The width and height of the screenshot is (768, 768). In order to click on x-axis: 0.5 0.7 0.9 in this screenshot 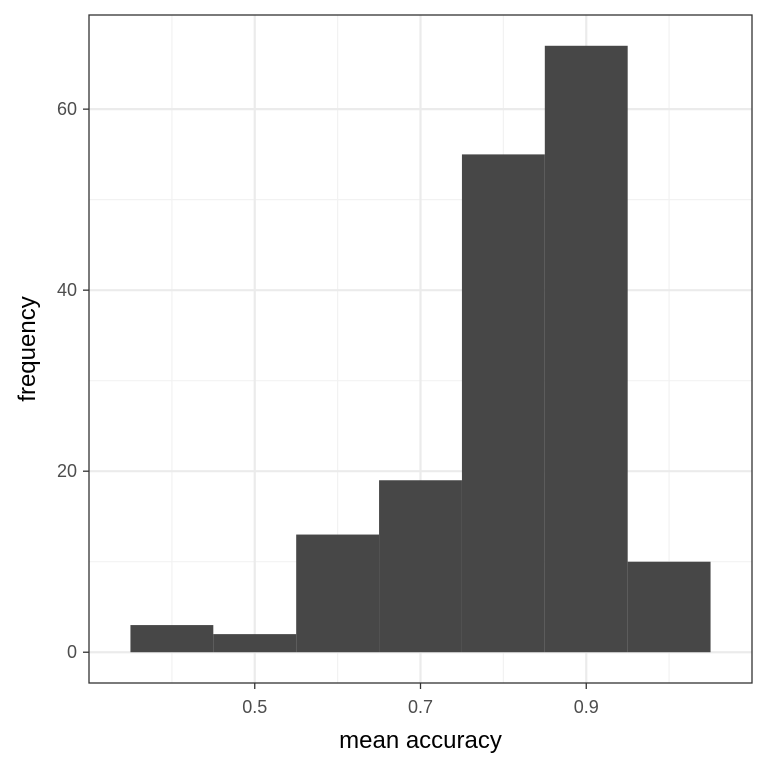, I will do `click(420, 700)`.